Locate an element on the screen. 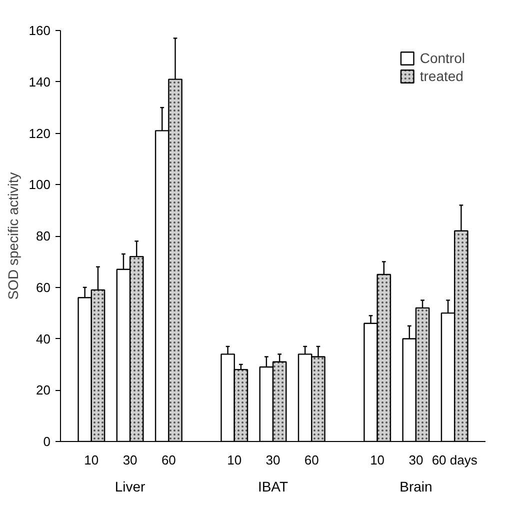 The height and width of the screenshot is (511, 505). y-tick-label: 40 is located at coordinates (43, 338).